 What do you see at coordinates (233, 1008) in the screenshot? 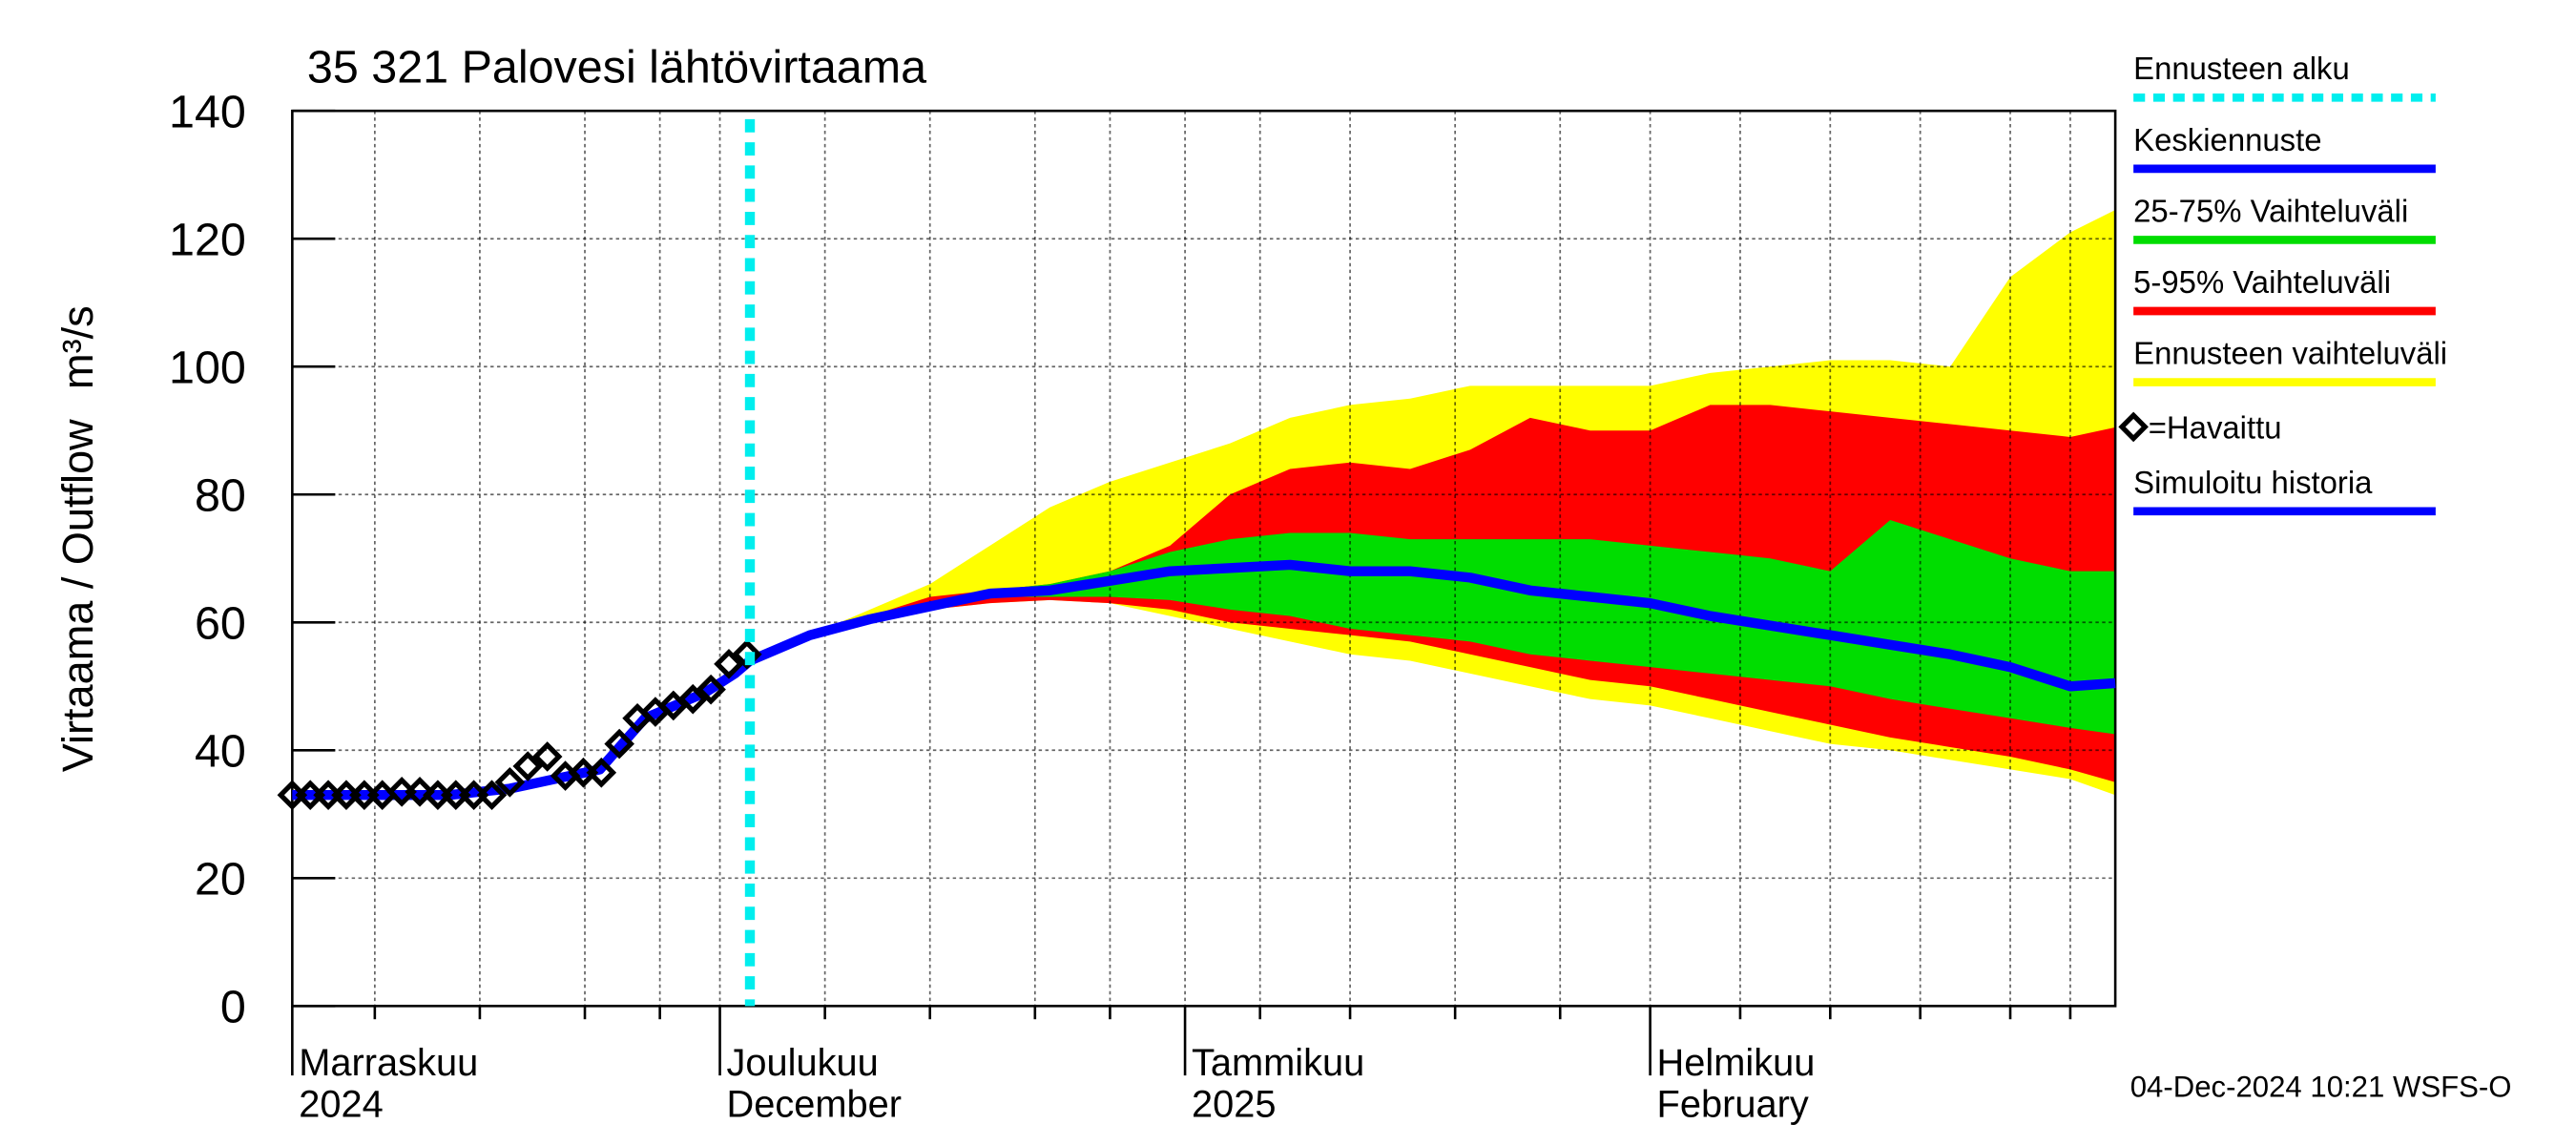
I see `y-tick-label: 0` at bounding box center [233, 1008].